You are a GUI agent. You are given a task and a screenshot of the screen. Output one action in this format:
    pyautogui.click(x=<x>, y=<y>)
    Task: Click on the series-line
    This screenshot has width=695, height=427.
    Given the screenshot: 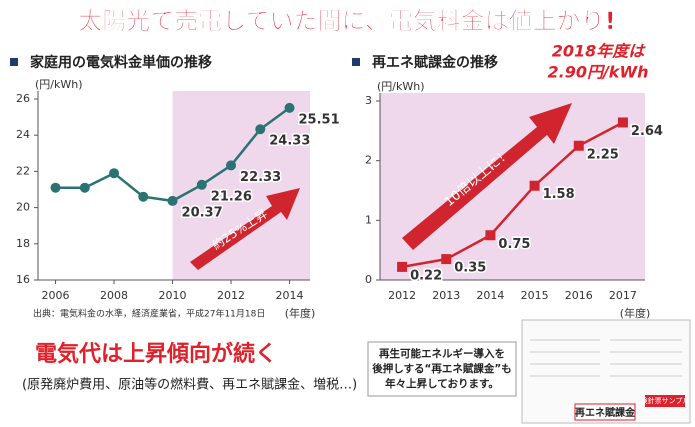 What is the action you would take?
    pyautogui.click(x=512, y=195)
    